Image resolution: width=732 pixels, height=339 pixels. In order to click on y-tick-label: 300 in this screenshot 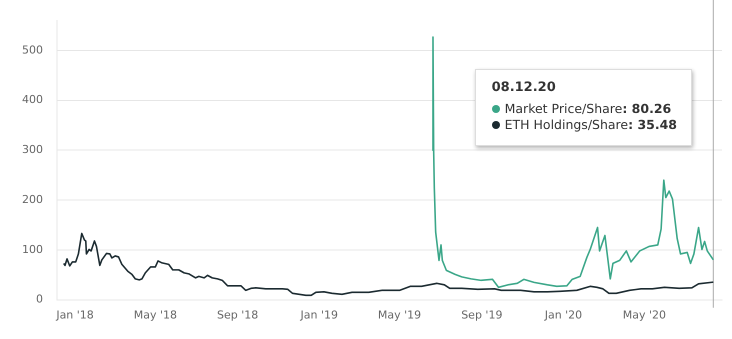, I will do `click(32, 149)`.